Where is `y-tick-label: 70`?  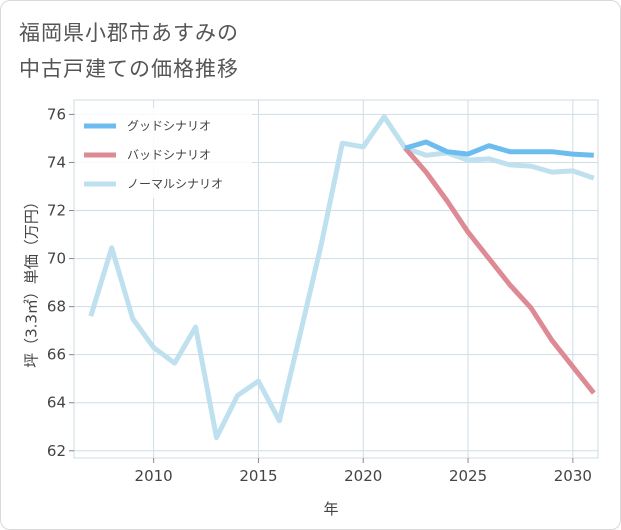 y-tick-label: 70 is located at coordinates (56, 259).